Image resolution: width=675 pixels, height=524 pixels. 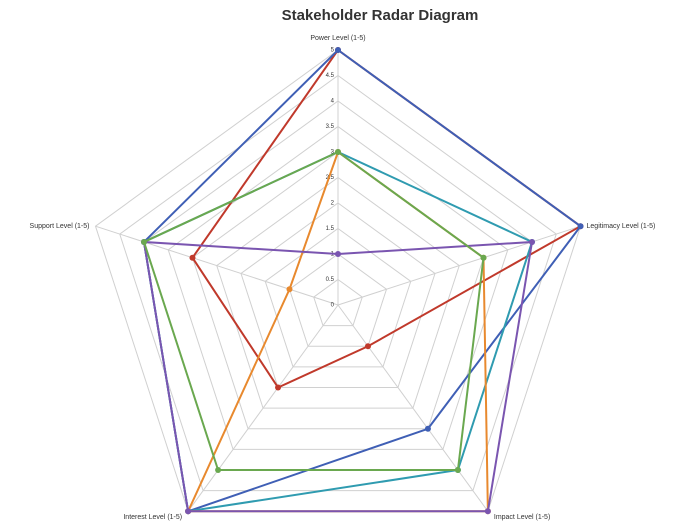 What do you see at coordinates (330, 127) in the screenshot?
I see `r-tick-label: 3.5` at bounding box center [330, 127].